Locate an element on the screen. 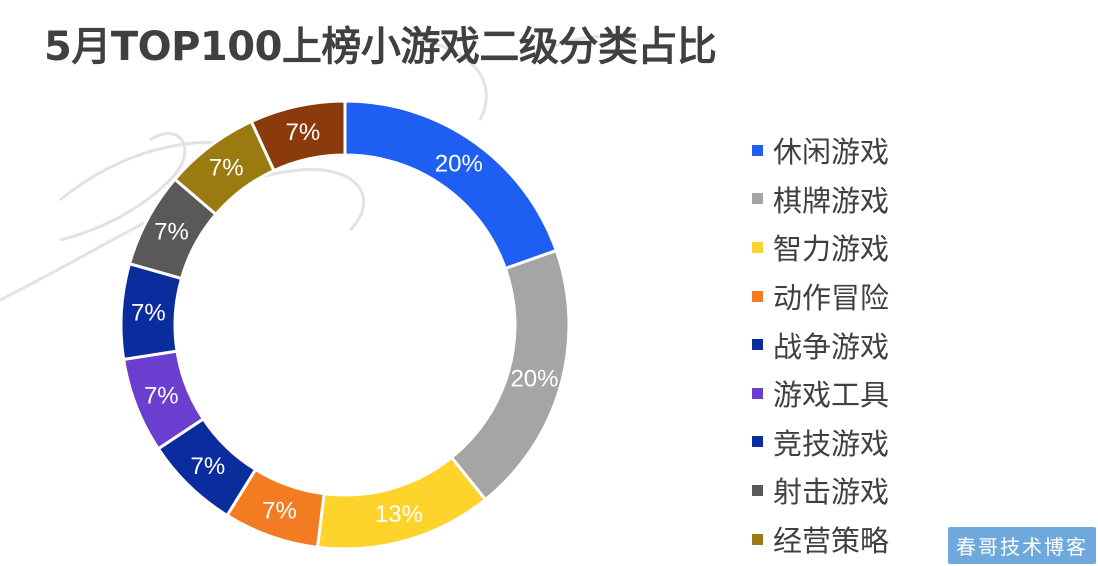  legend-item: 休闲游戏 is located at coordinates (820, 150).